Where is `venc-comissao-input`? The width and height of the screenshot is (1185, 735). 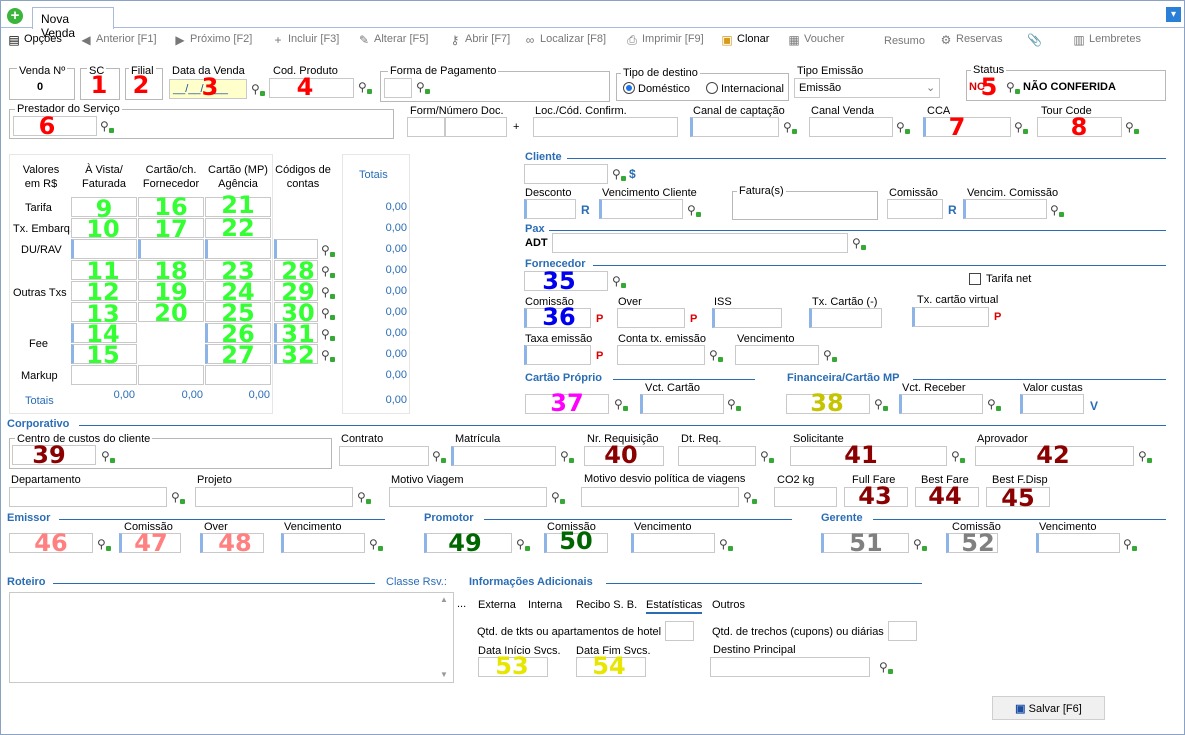
venc-comissao-input is located at coordinates (1005, 209).